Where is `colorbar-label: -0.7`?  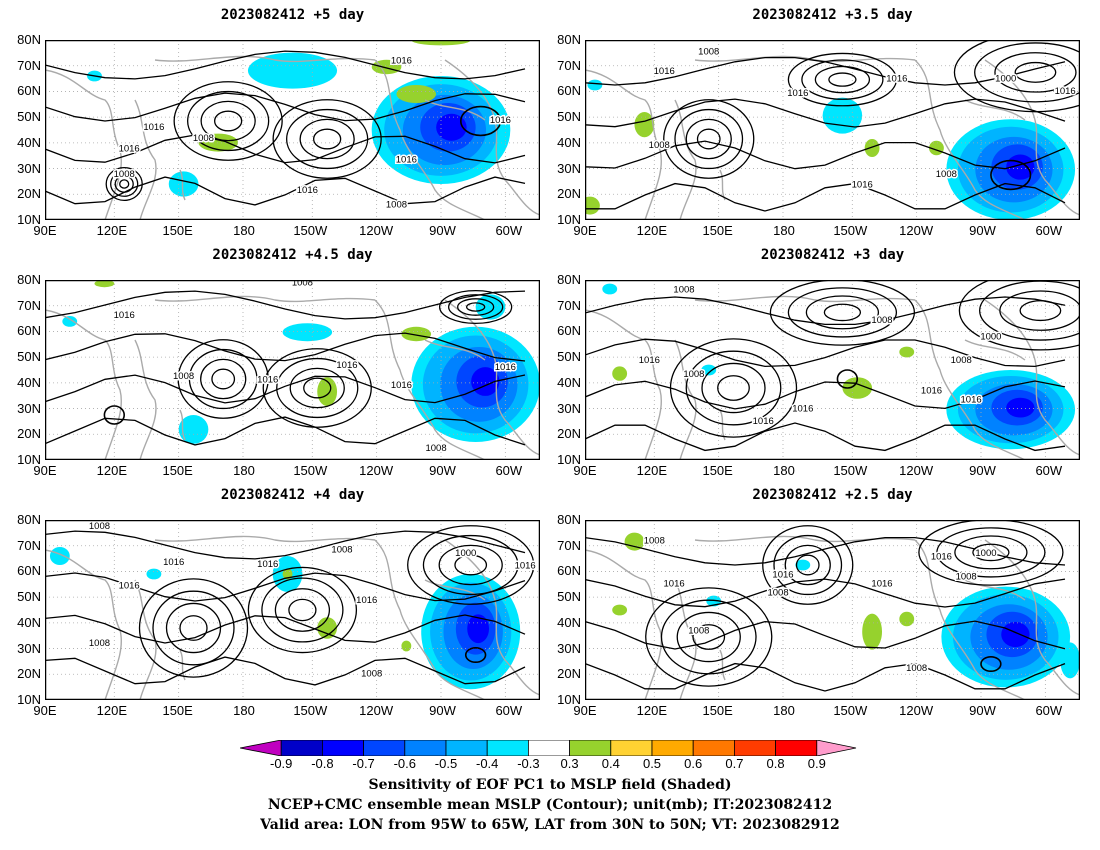
colorbar-label: -0.7 is located at coordinates (363, 763).